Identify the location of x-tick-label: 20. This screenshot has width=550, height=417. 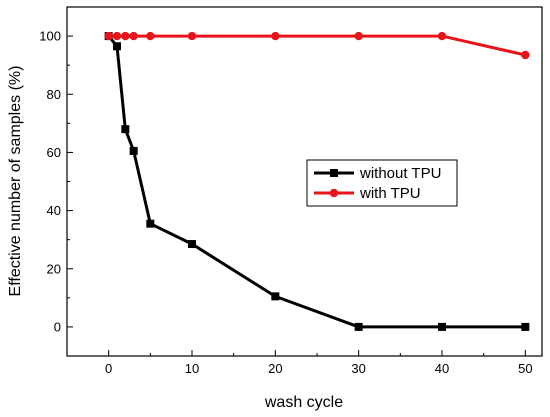
(275, 368).